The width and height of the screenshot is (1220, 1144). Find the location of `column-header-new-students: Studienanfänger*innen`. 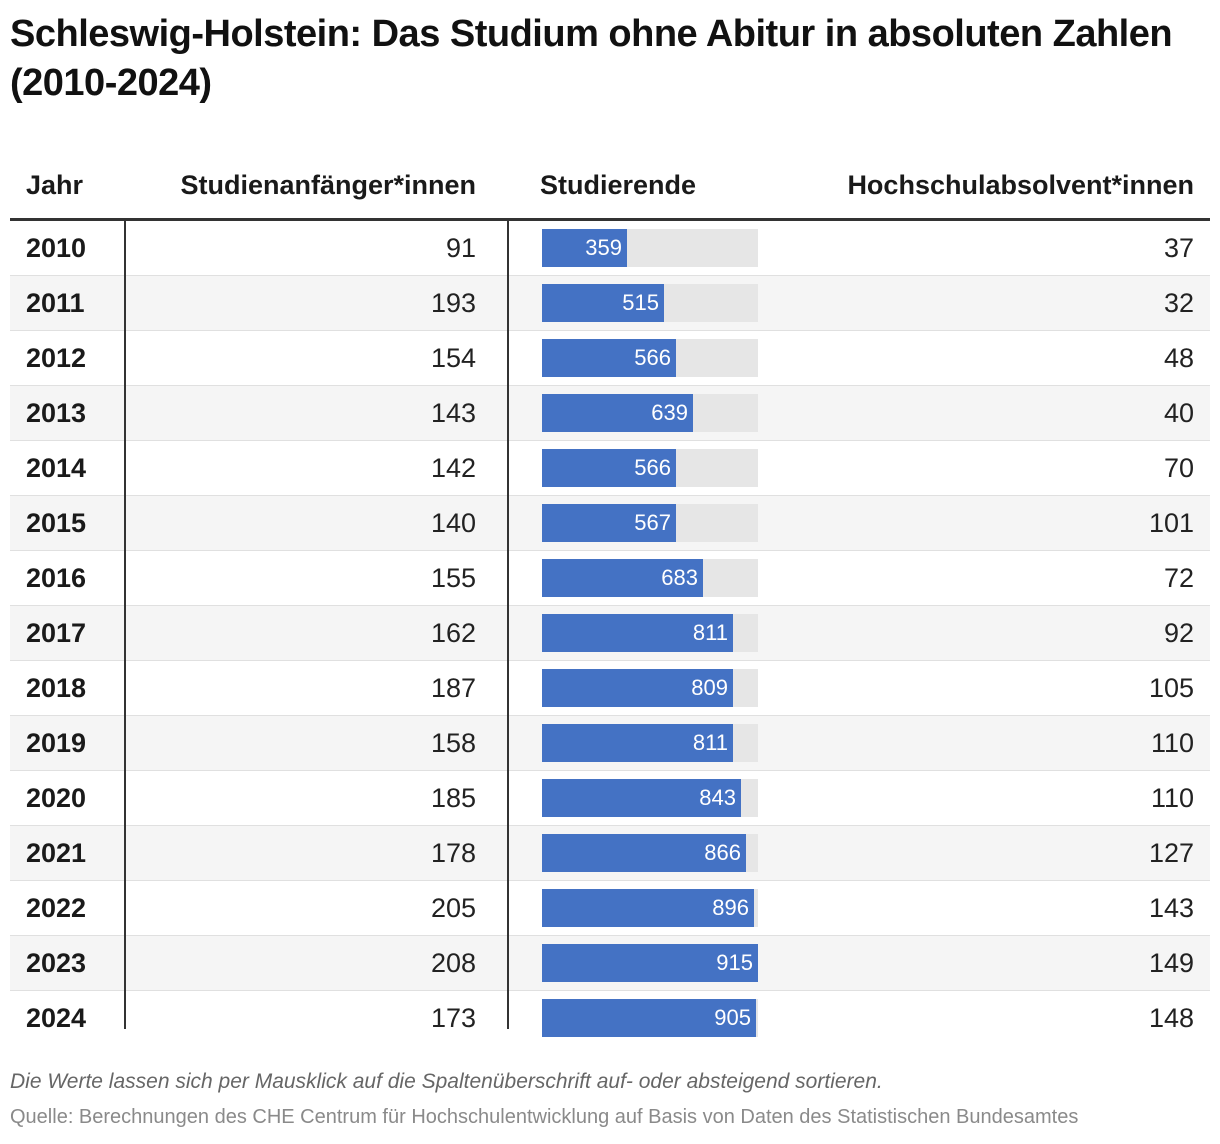

column-header-new-students: Studienanfänger*innen is located at coordinates (328, 185).